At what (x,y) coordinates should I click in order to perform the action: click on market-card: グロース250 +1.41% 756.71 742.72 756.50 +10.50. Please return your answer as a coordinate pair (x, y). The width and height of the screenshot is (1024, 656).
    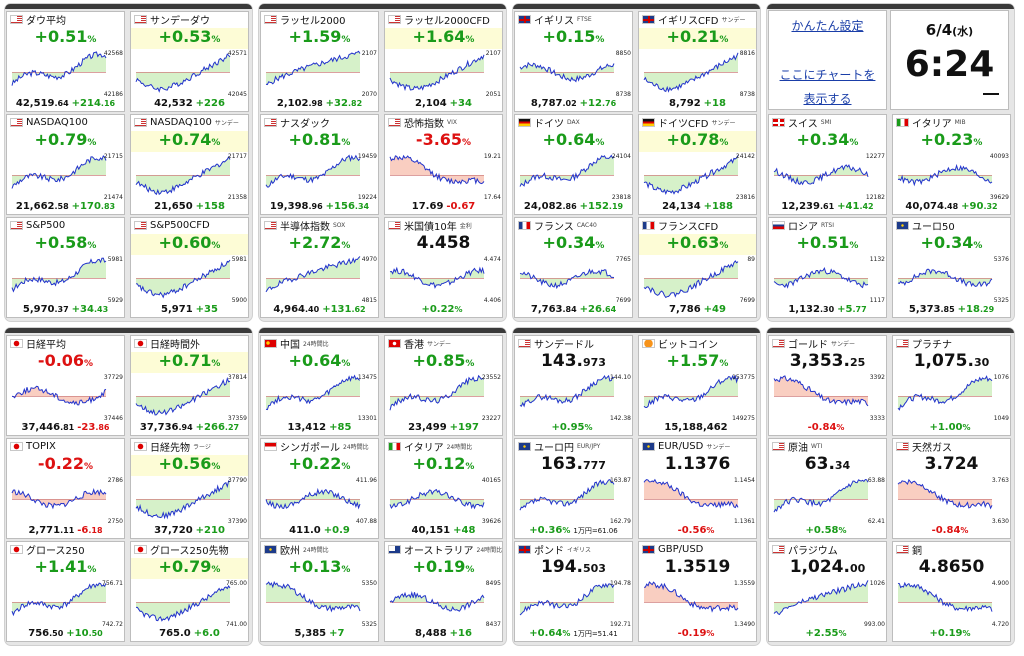
    Looking at the image, I should click on (65, 591).